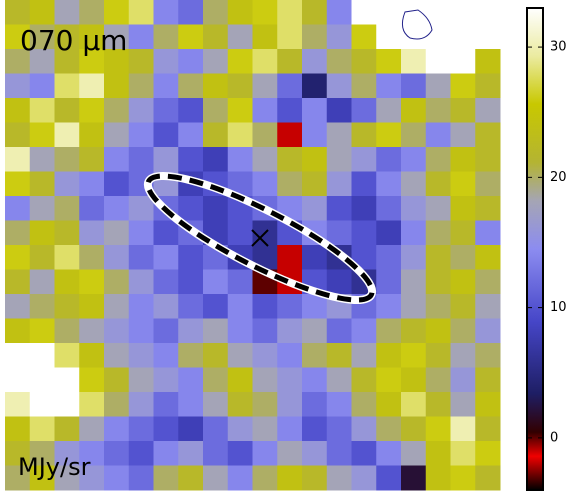  What do you see at coordinates (73, 40) in the screenshot?
I see `band-label: 070 μm` at bounding box center [73, 40].